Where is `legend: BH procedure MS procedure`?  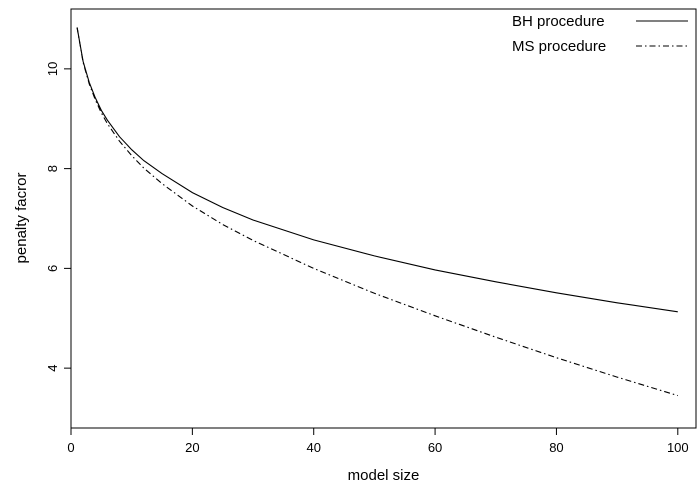
legend: BH procedure MS procedure is located at coordinates (600, 34).